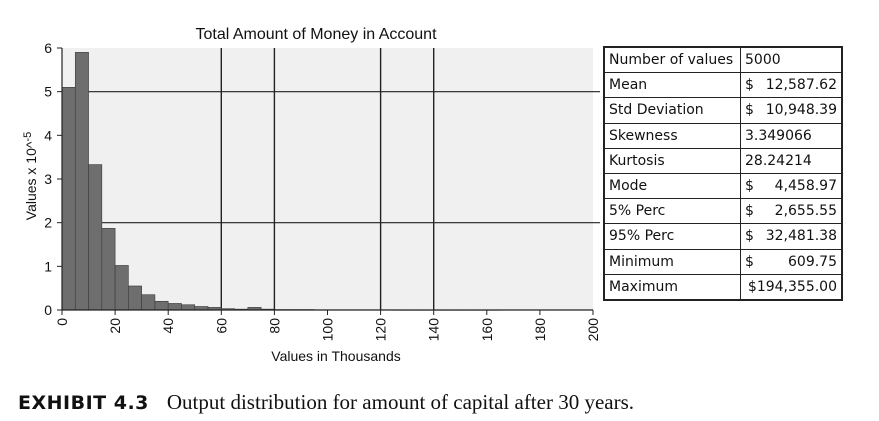  What do you see at coordinates (48, 310) in the screenshot?
I see `y-tick-label: 0` at bounding box center [48, 310].